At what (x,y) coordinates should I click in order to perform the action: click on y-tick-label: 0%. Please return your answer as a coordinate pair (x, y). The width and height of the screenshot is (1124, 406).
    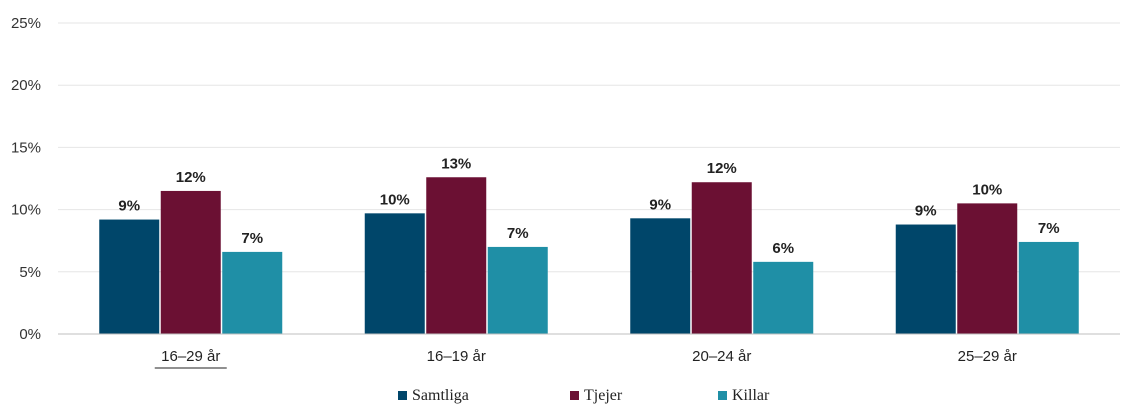
    Looking at the image, I should click on (30, 334).